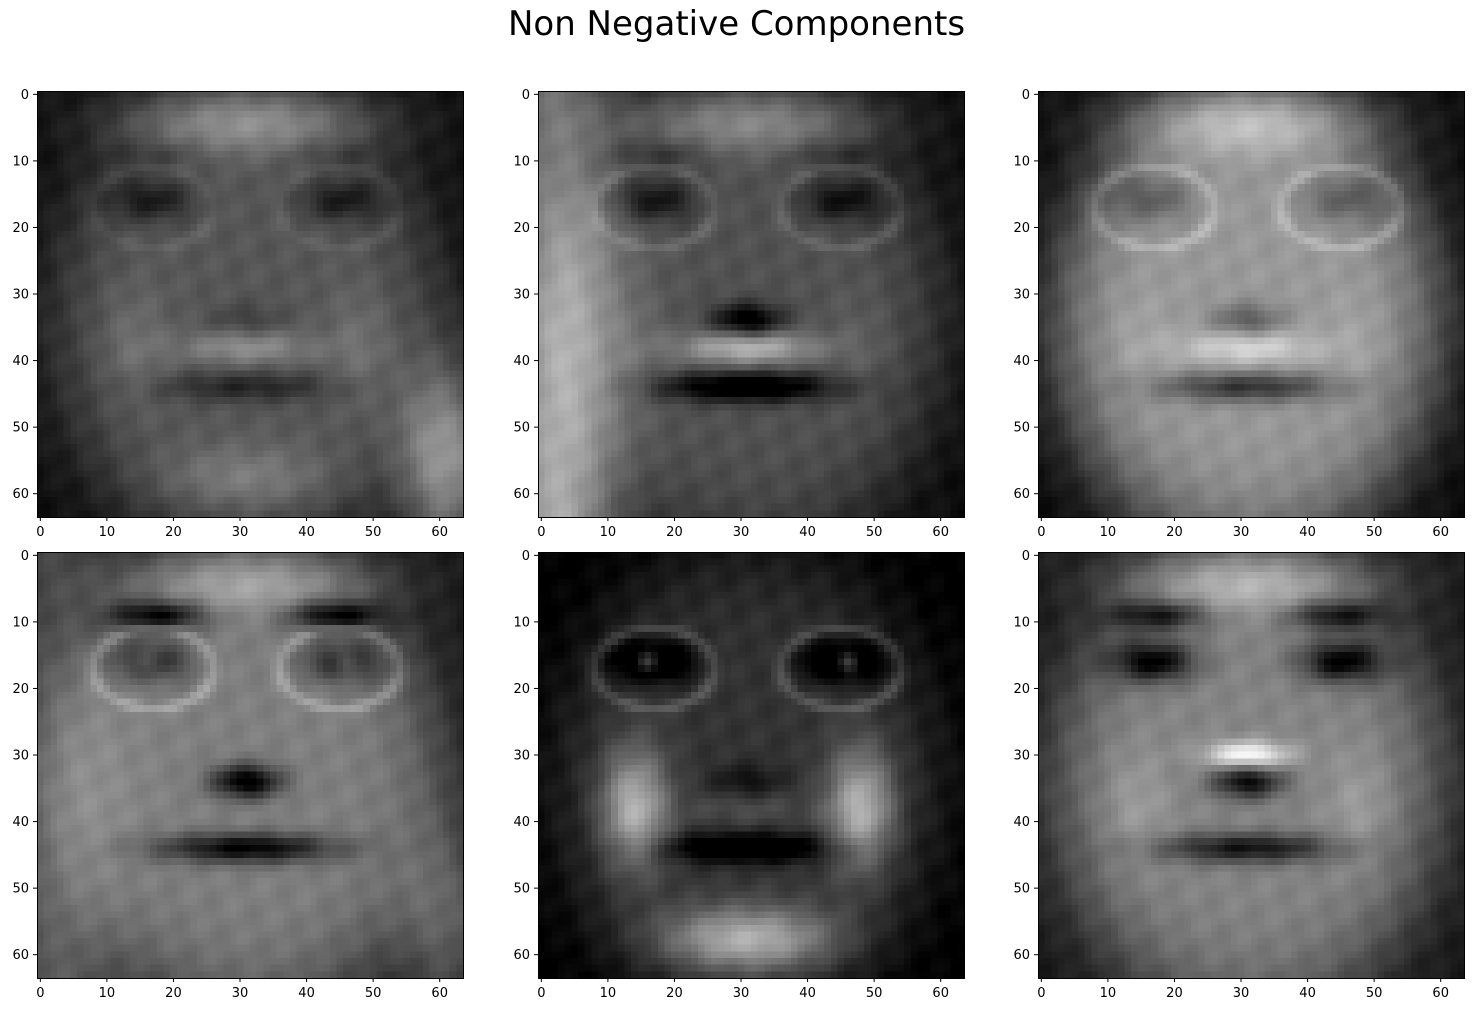  I want to click on figure-title: Non Negative Components, so click(736, 24).